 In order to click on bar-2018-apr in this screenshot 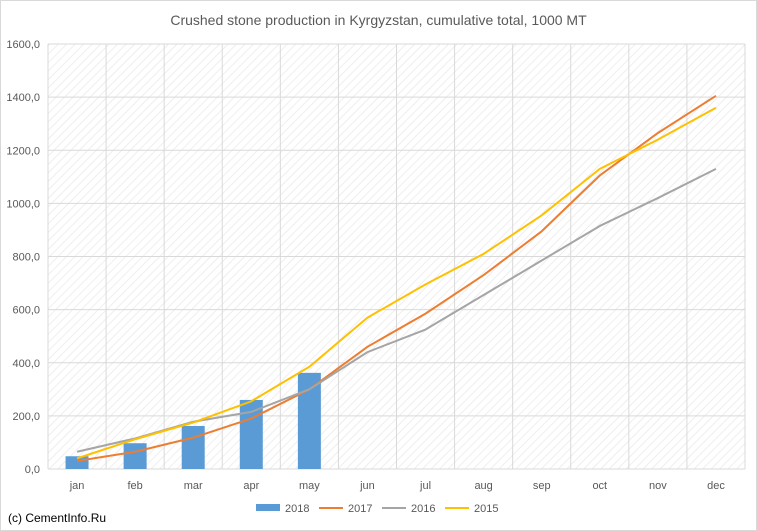, I will do `click(251, 434)`.